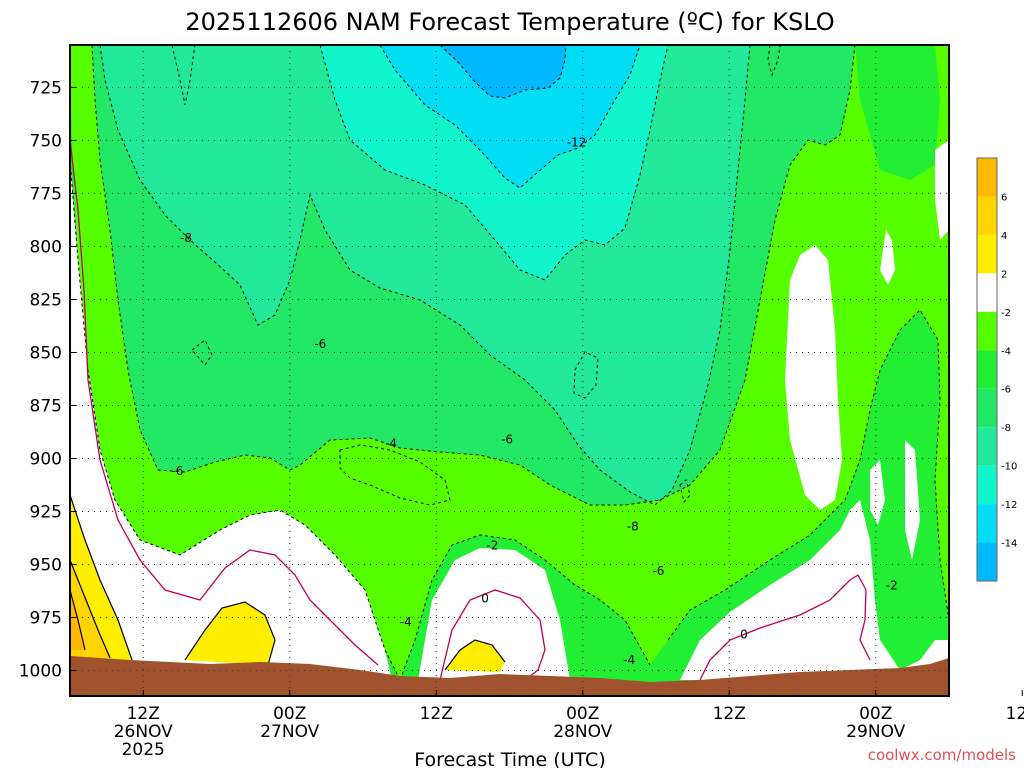 The image size is (1024, 768). Describe the element at coordinates (143, 732) in the screenshot. I see `x-tick-label: 26NOV` at that location.